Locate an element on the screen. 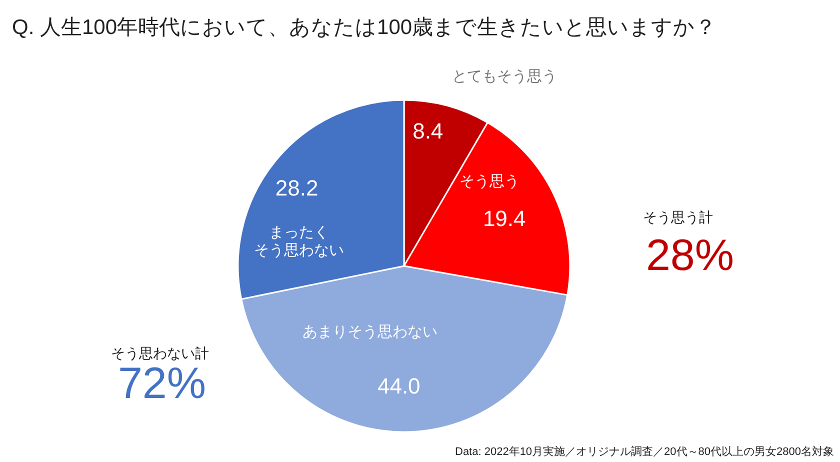 The width and height of the screenshot is (840, 462). text: 72% is located at coordinates (162, 383).